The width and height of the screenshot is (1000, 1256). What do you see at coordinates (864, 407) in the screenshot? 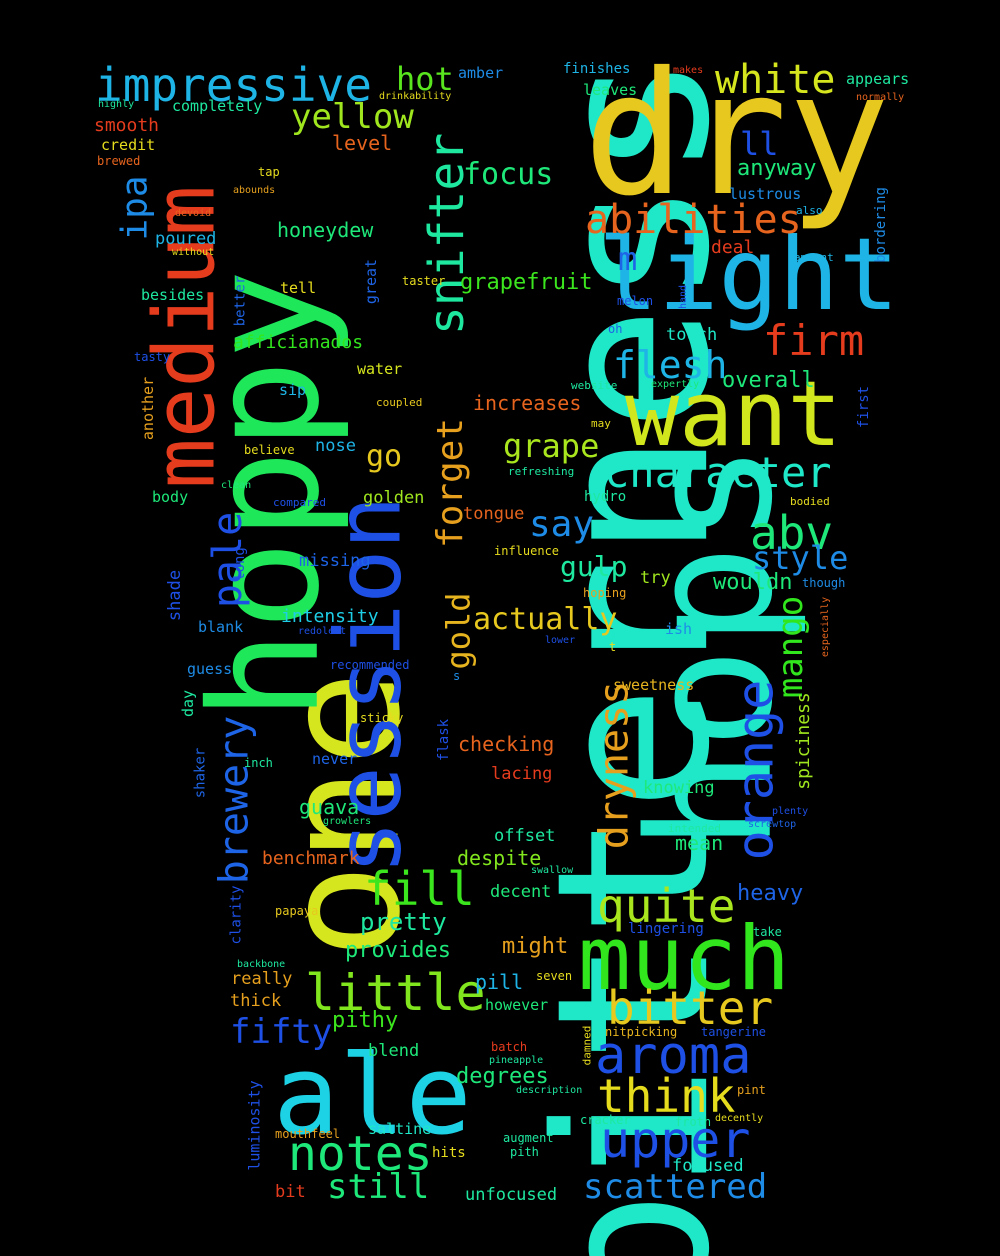
I see `word: first` at bounding box center [864, 407].